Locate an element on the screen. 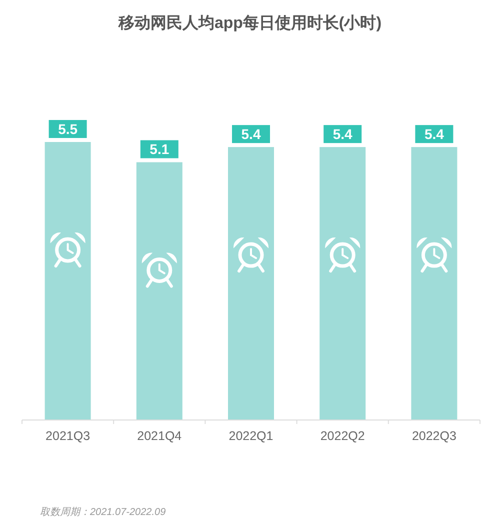 This screenshot has width=500, height=531. x-tick-label: 2021Q4 is located at coordinates (159, 436).